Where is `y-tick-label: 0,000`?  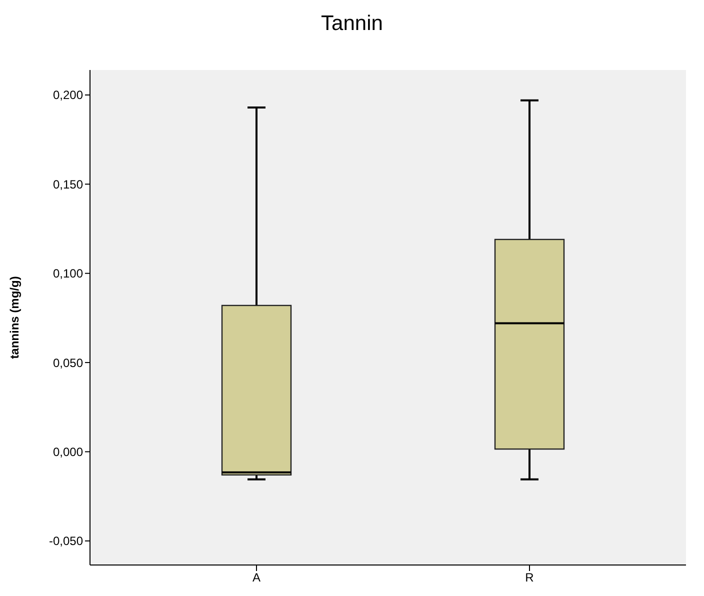 y-tick-label: 0,000 is located at coordinates (68, 451).